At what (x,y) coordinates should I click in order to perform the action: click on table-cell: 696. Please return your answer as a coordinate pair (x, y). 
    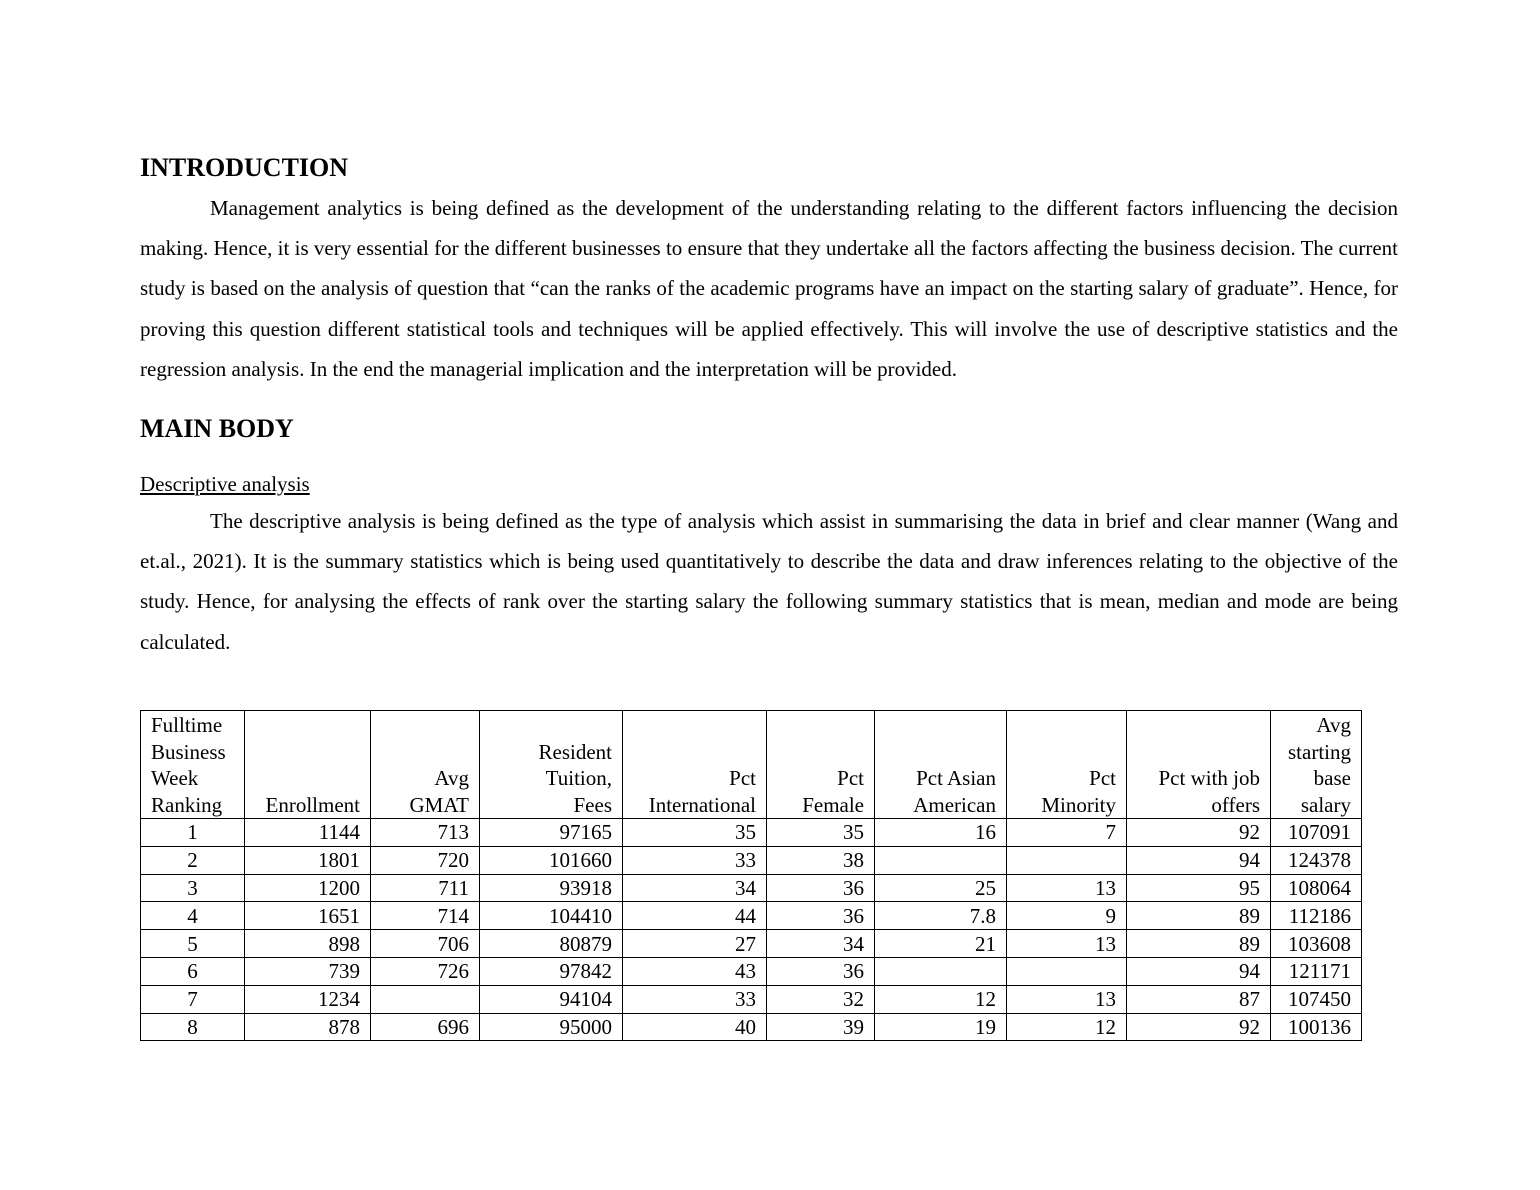
    Looking at the image, I should click on (425, 1027).